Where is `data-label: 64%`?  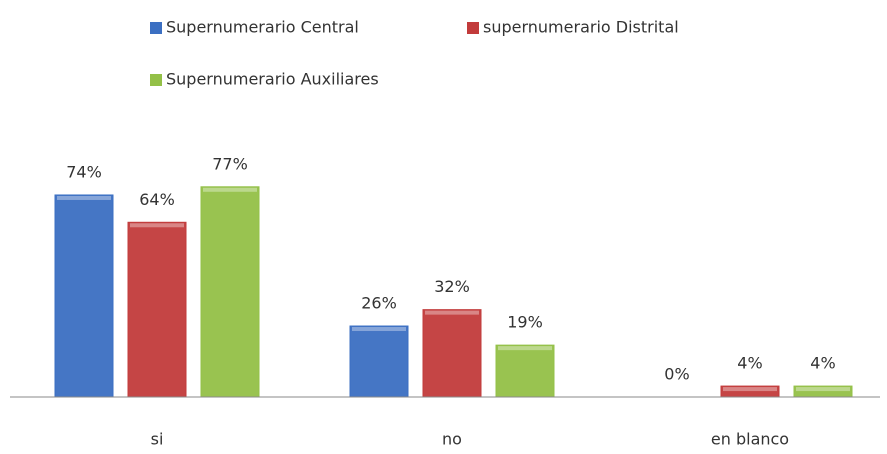
data-label: 64% is located at coordinates (157, 199).